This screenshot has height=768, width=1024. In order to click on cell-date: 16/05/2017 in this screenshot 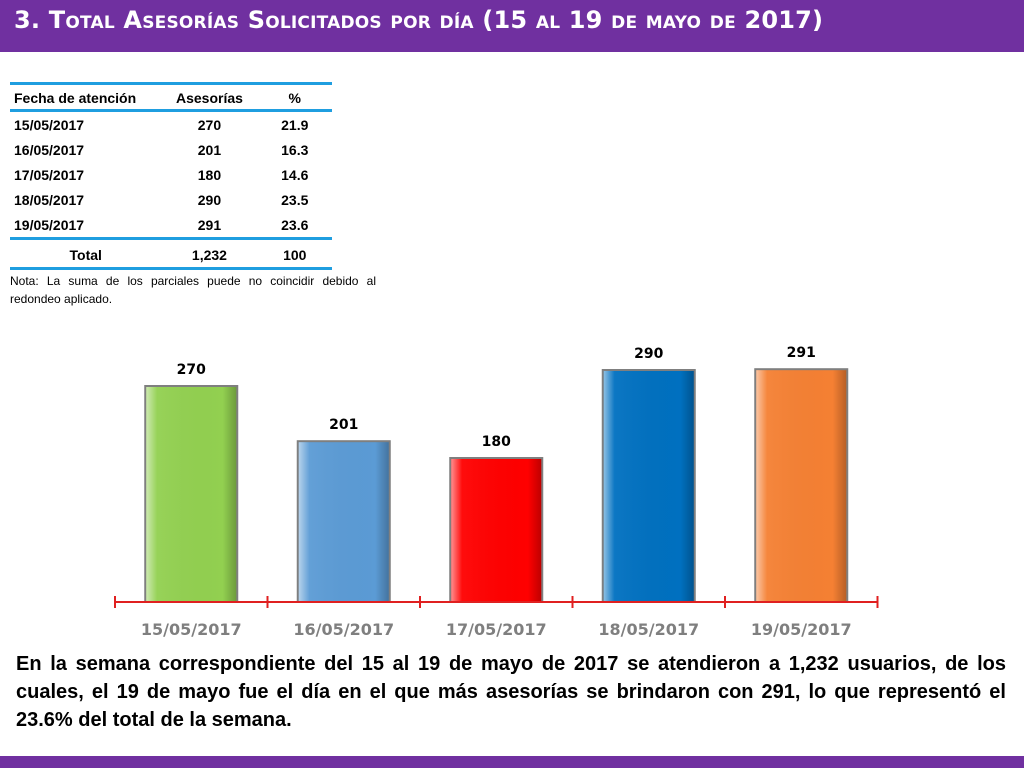, I will do `click(49, 150)`.